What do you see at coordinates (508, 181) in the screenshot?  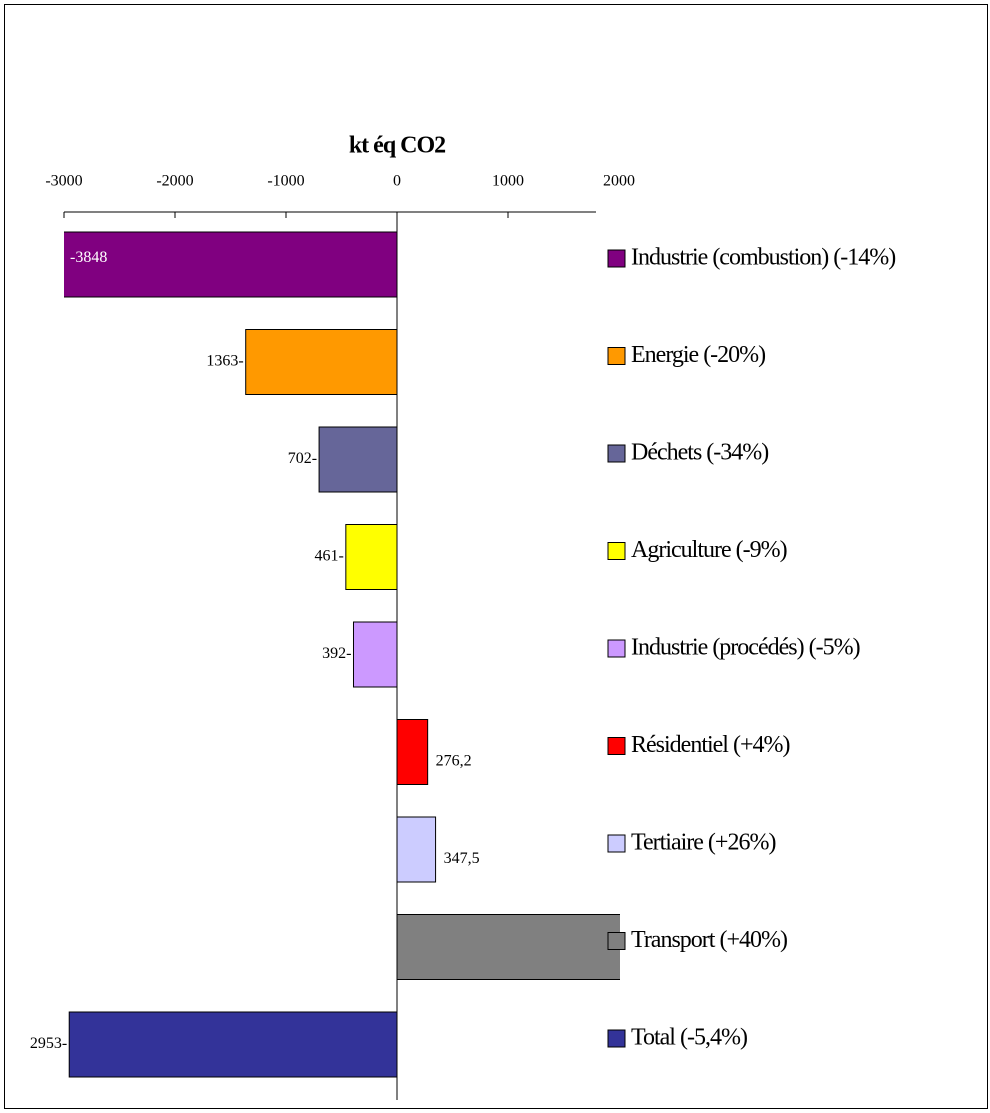 I see `x-tick-label: 1000` at bounding box center [508, 181].